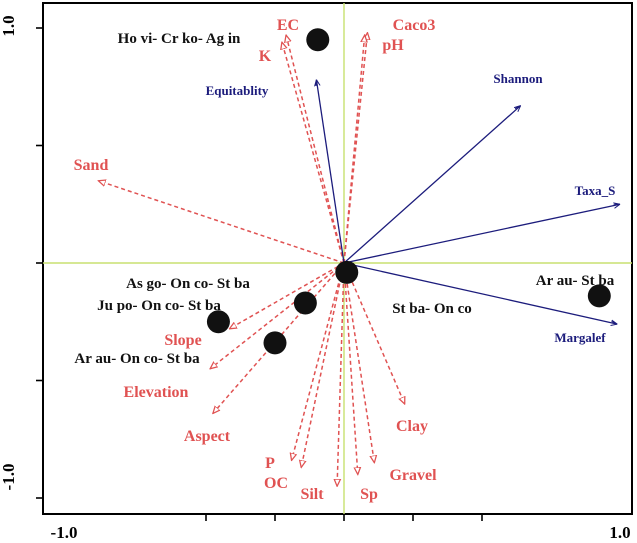 The image size is (637, 543). Describe the element at coordinates (287, 295) in the screenshot. I see `env-vector-slope` at that location.